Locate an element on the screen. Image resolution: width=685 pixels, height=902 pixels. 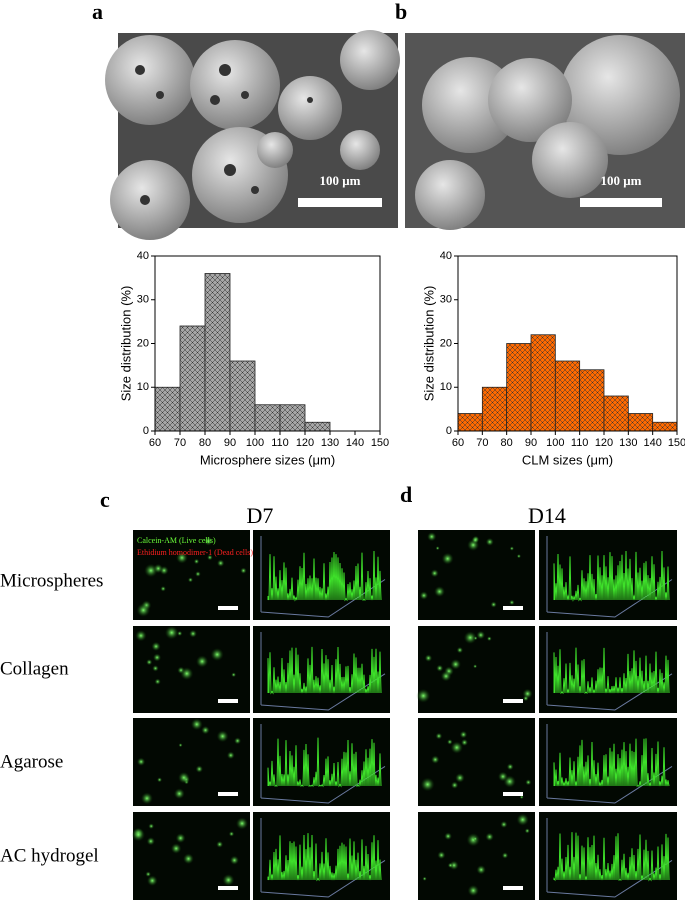
panel-label: b is located at coordinates (401, 12).